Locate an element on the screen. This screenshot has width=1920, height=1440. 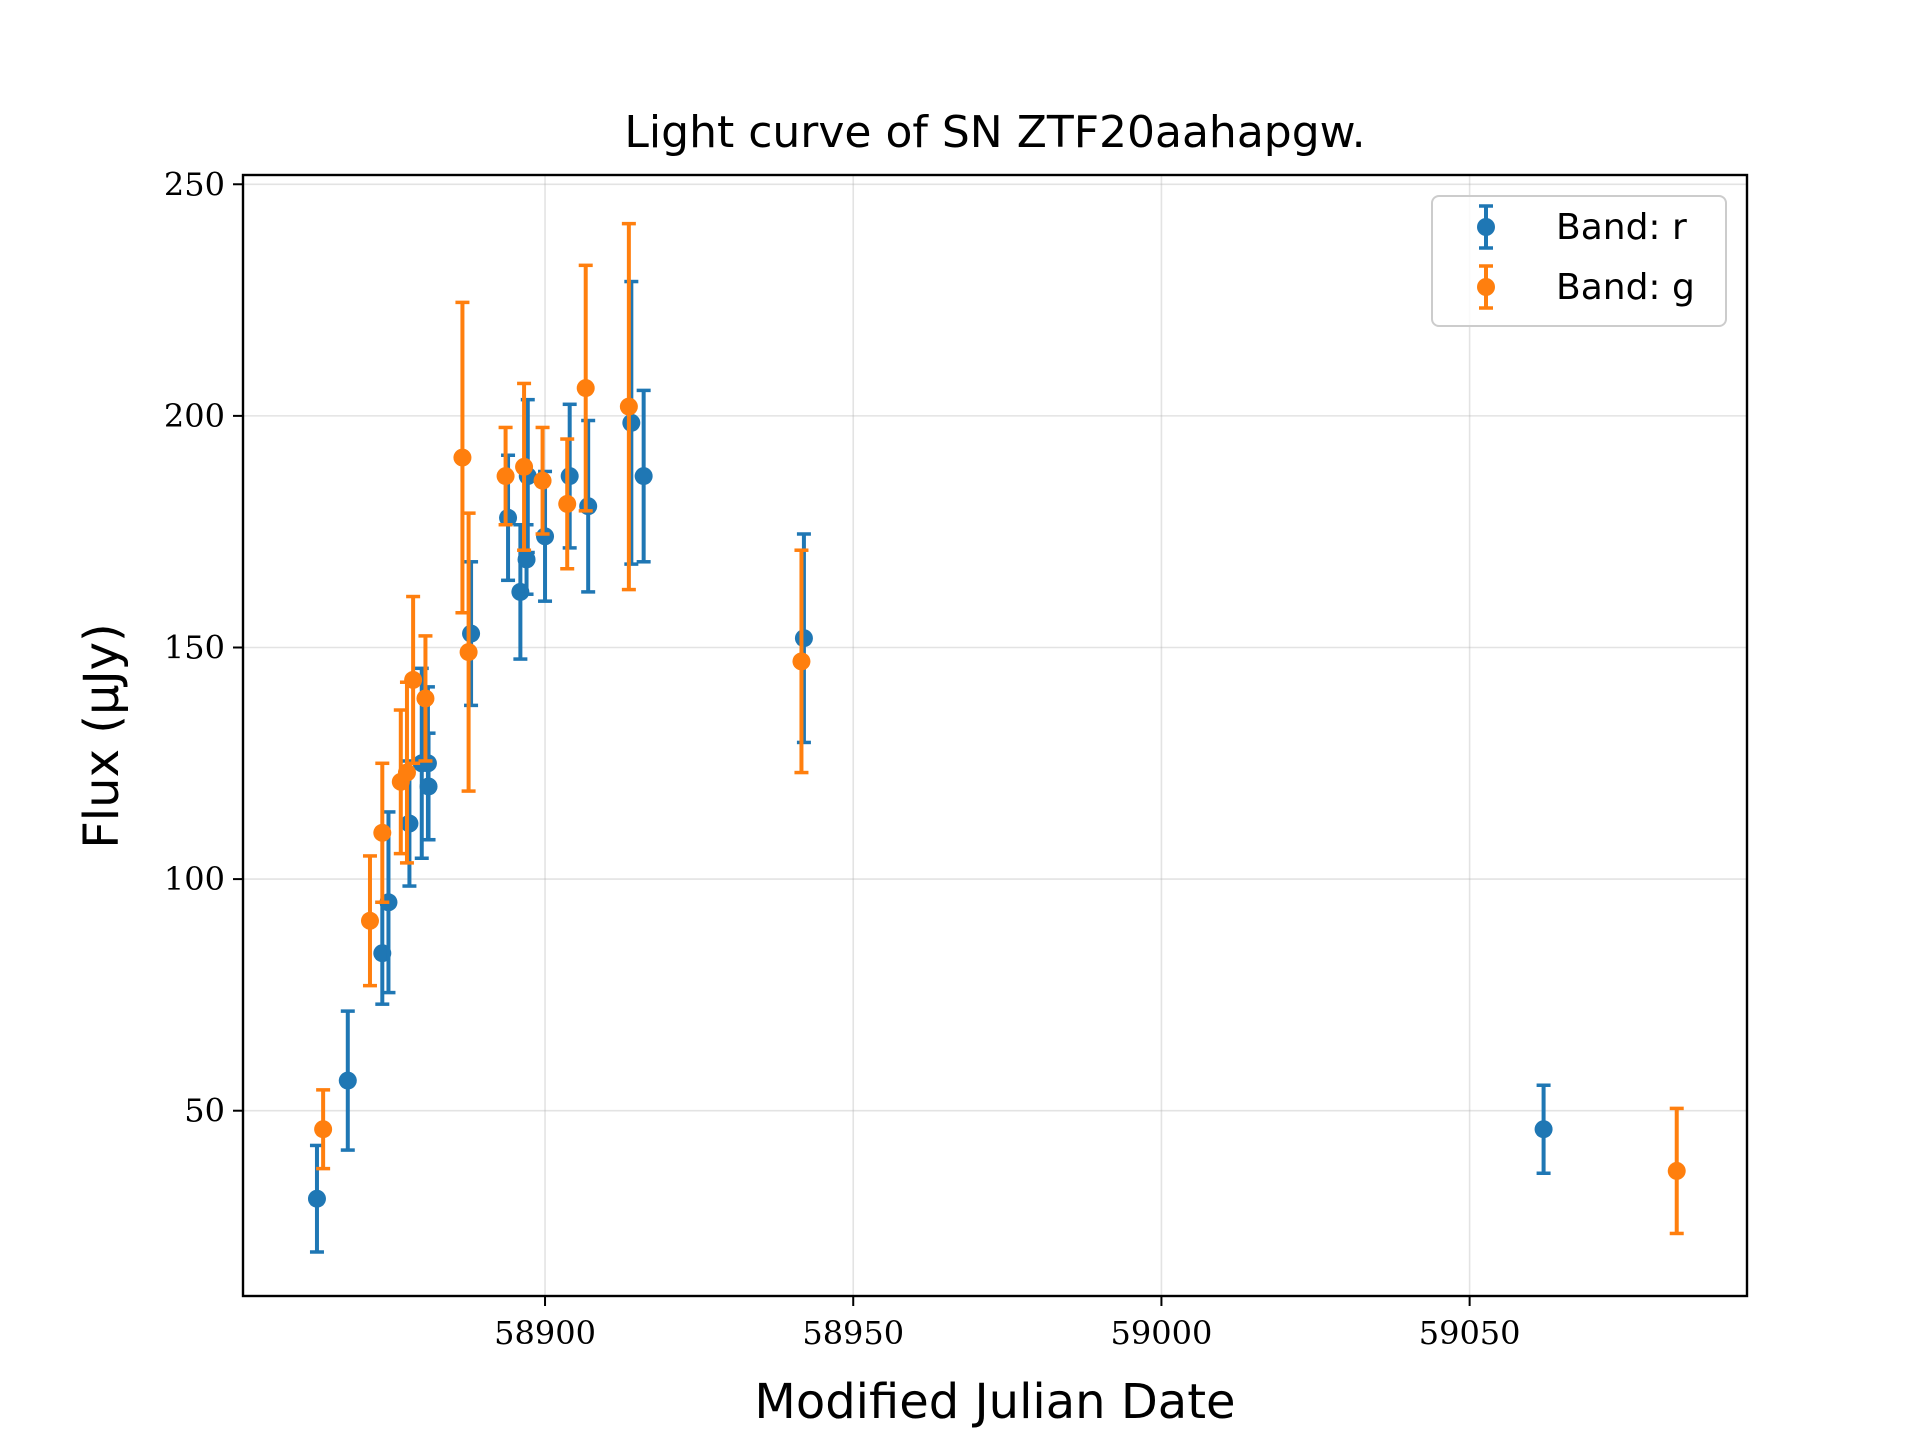
legend-box is located at coordinates (1579, 261).